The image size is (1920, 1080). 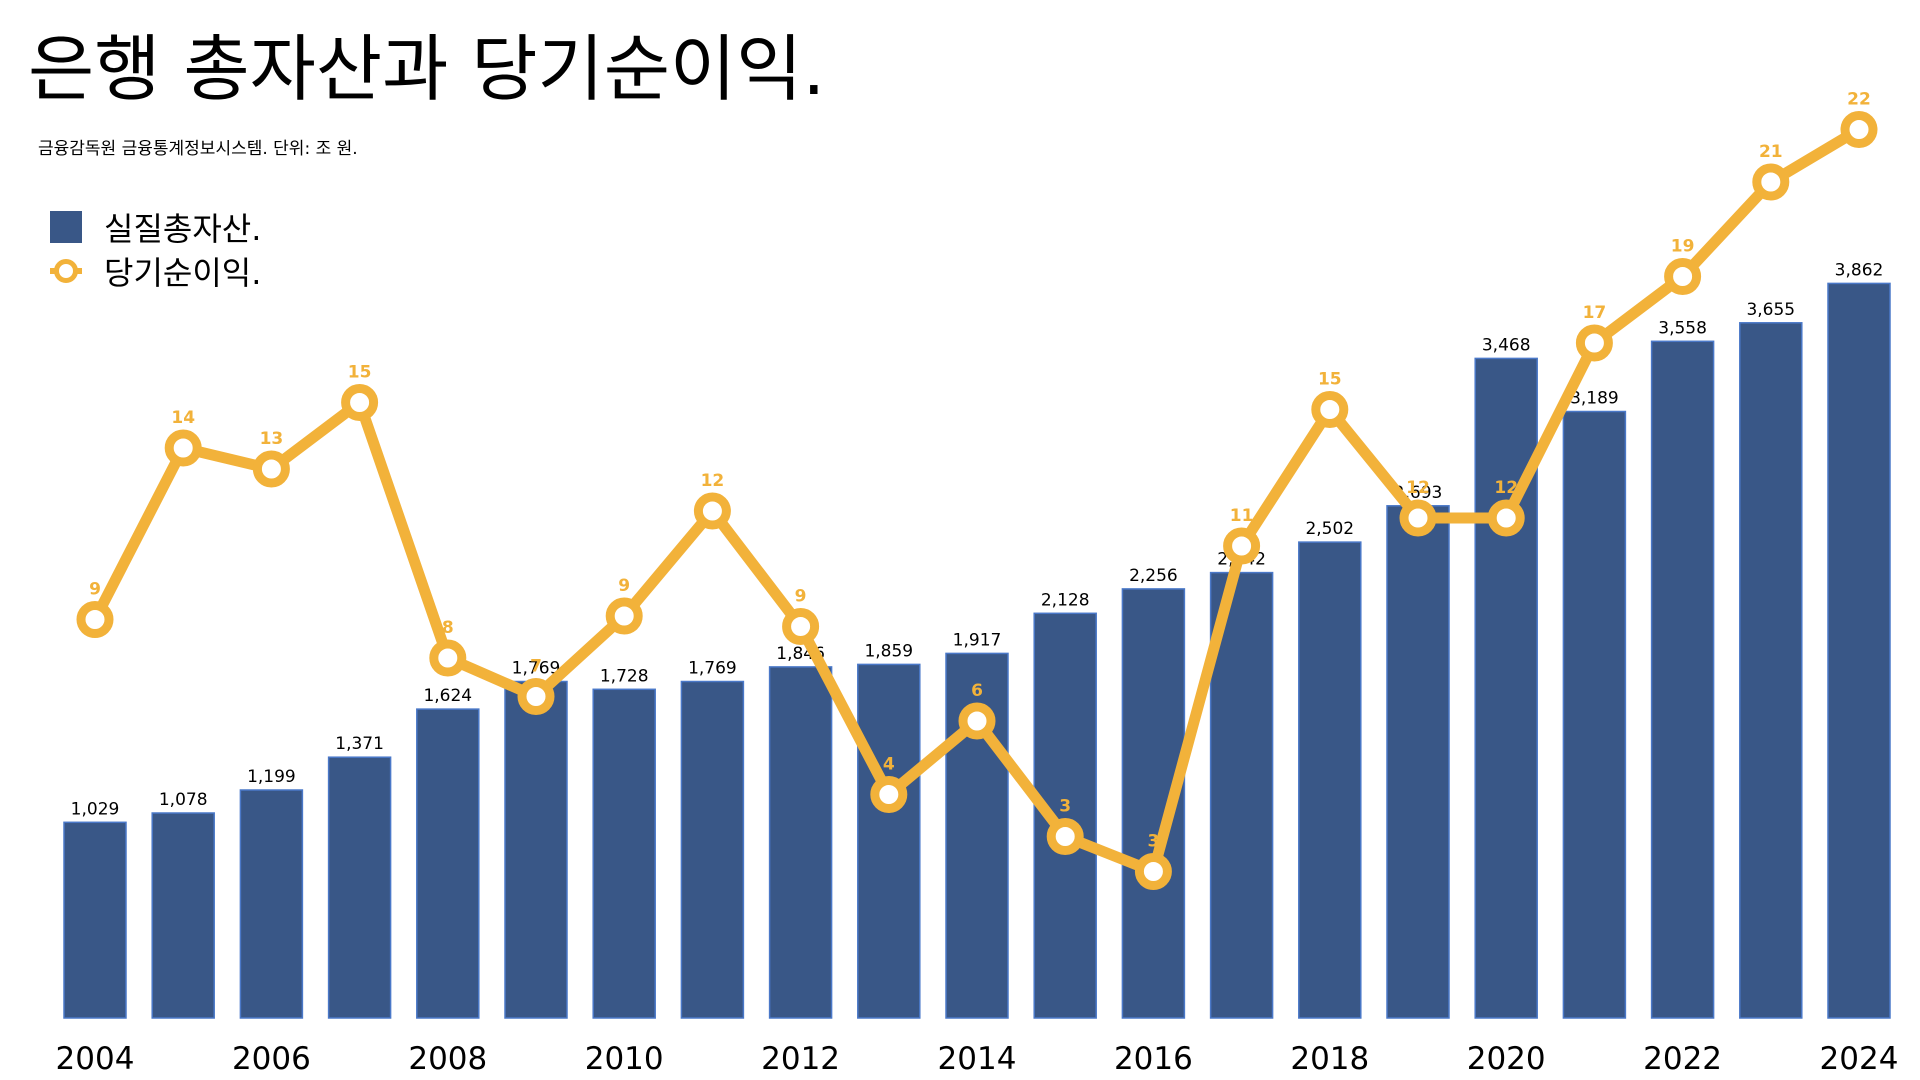 What do you see at coordinates (95, 619) in the screenshot?
I see `line-point-2004` at bounding box center [95, 619].